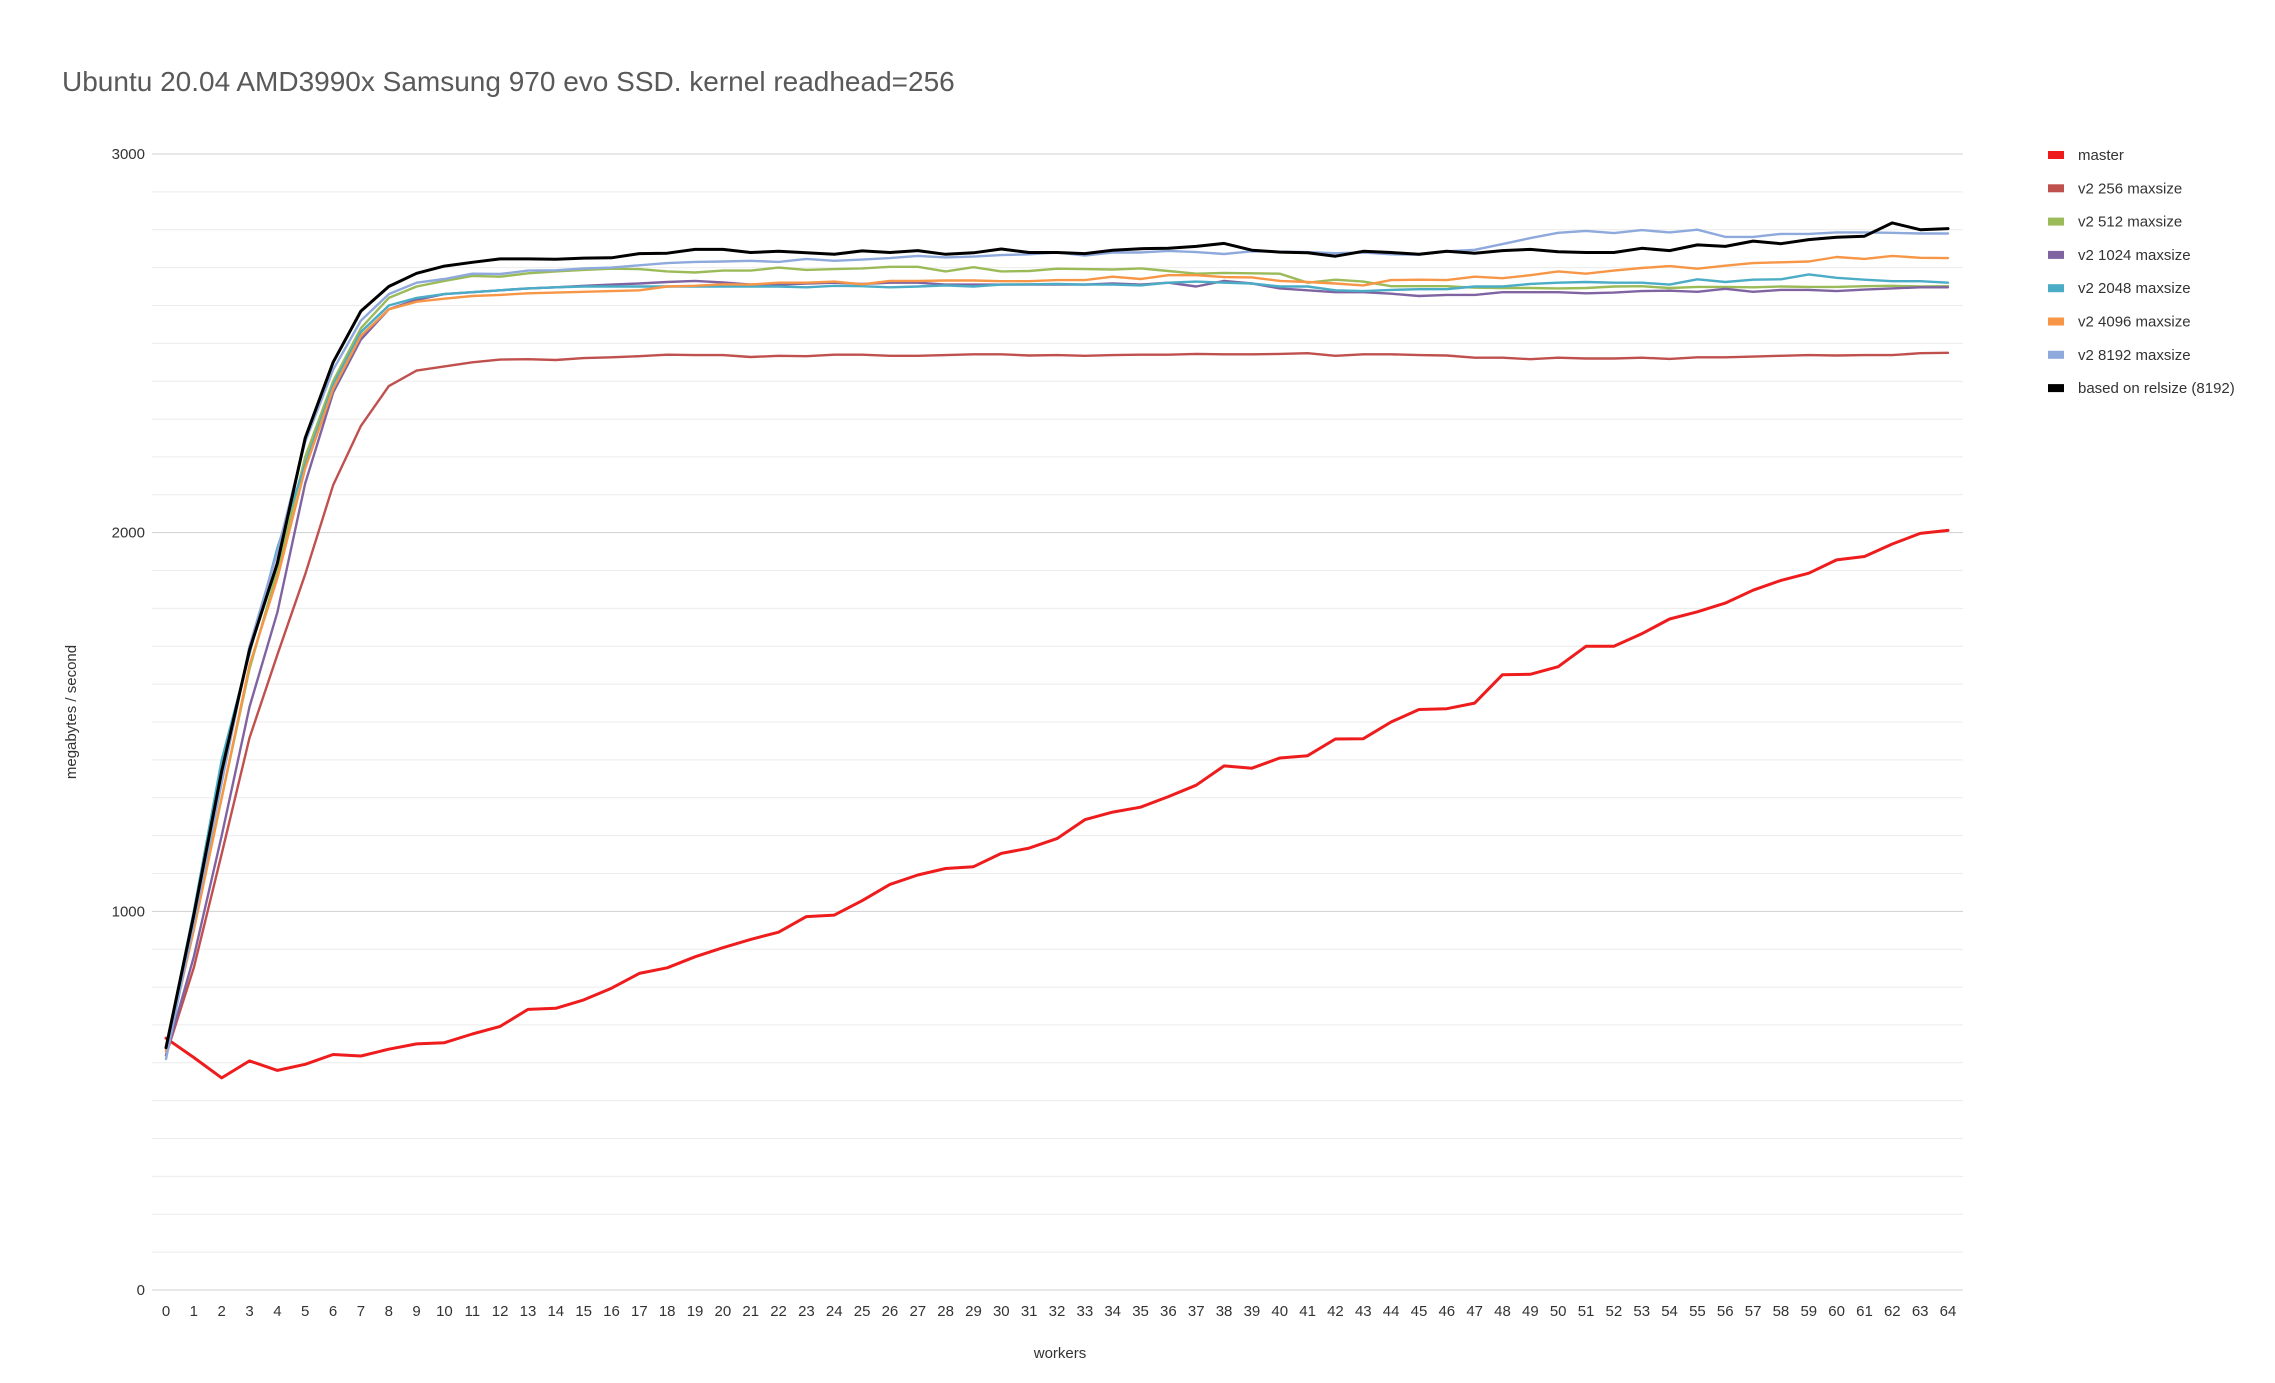 The image size is (2275, 1383). Describe the element at coordinates (472, 1311) in the screenshot. I see `x-tick-label: 11` at that location.